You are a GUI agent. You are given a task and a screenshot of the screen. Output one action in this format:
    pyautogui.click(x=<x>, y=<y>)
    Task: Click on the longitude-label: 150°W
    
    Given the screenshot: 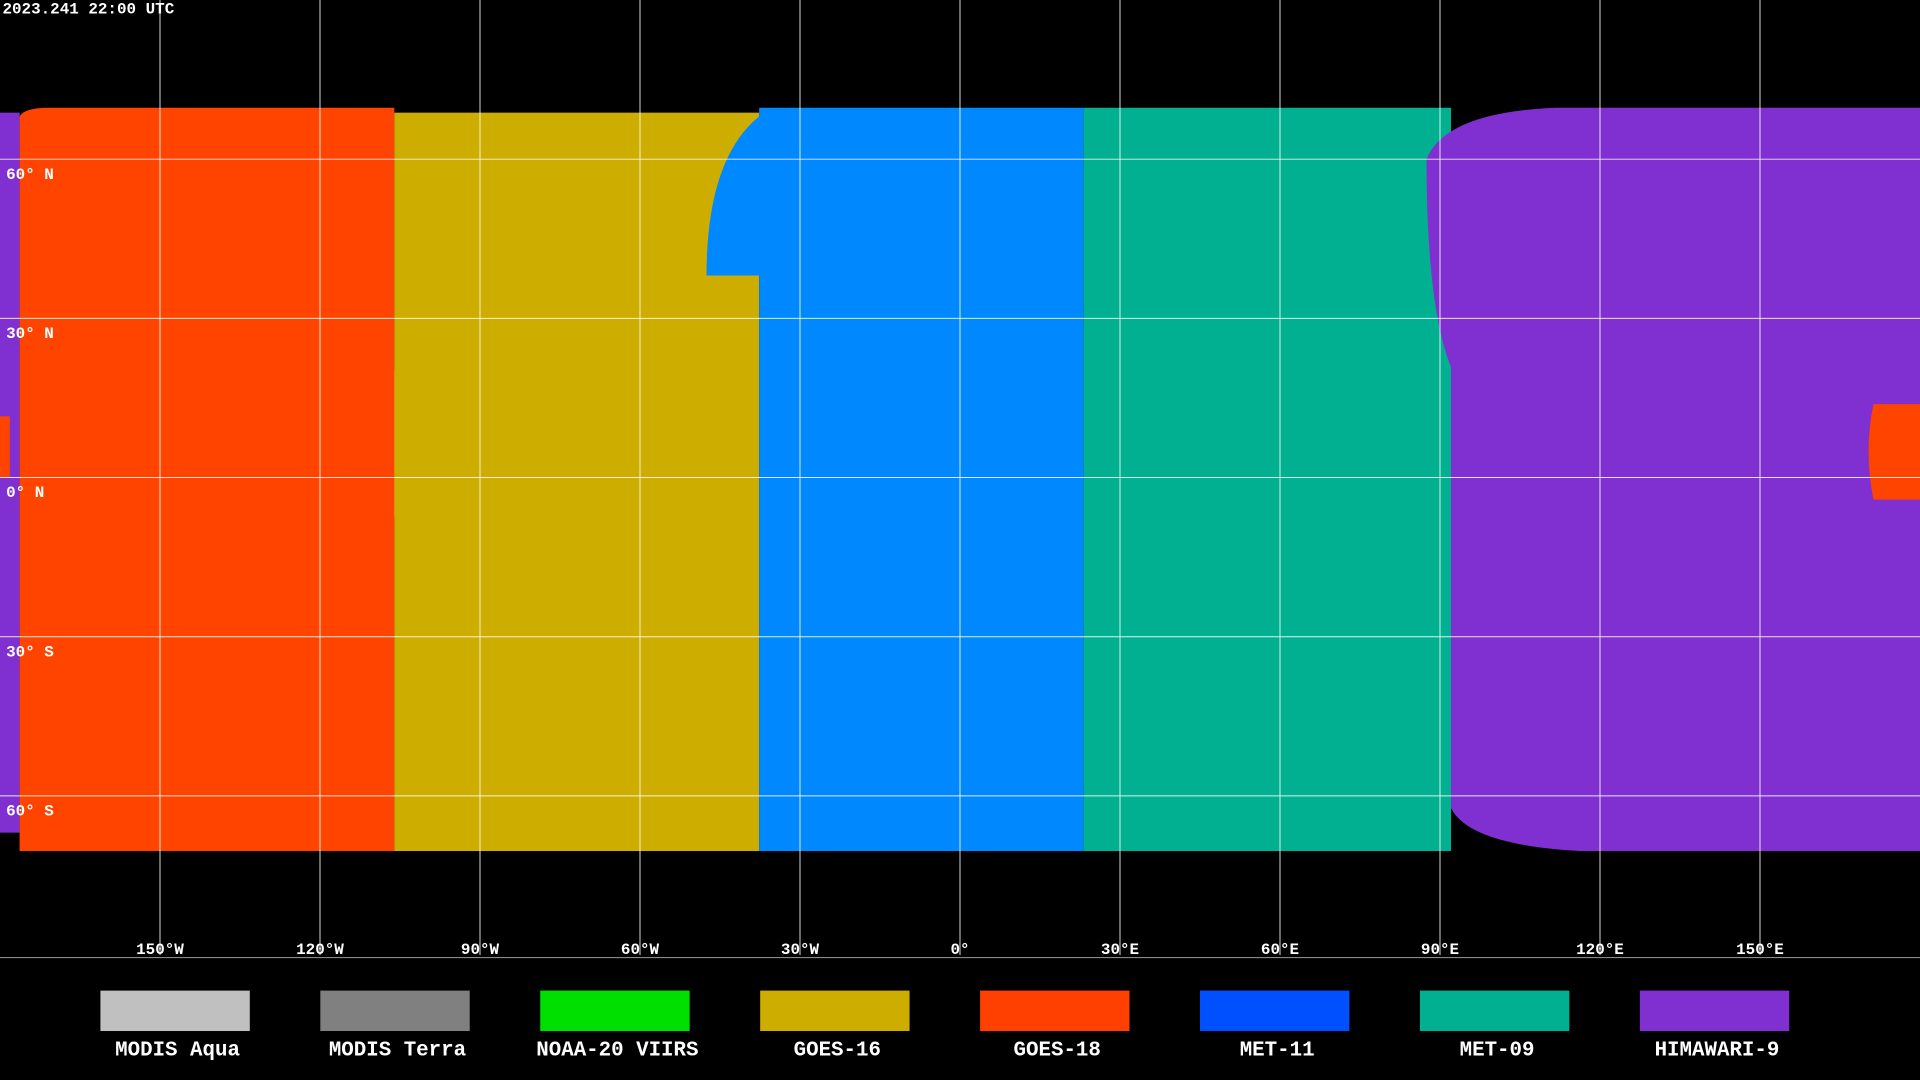 What is the action you would take?
    pyautogui.click(x=160, y=950)
    